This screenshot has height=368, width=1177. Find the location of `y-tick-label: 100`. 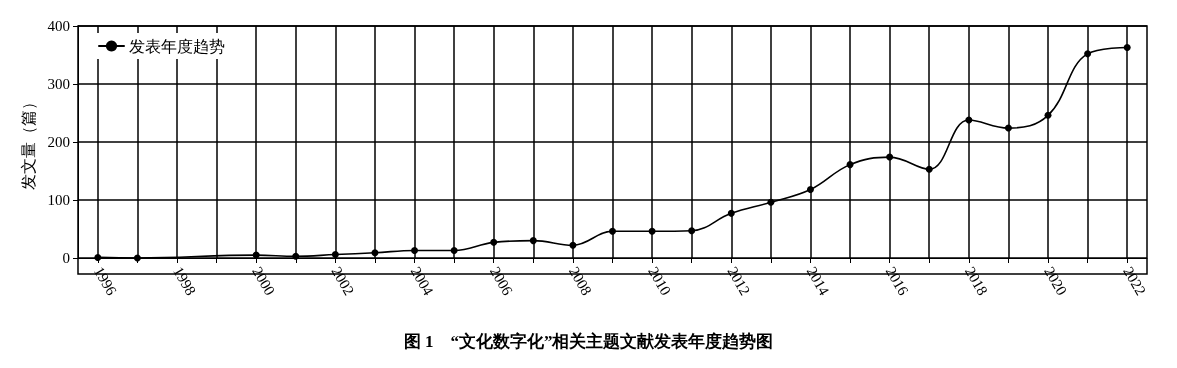

y-tick-label: 100 is located at coordinates (58, 200).